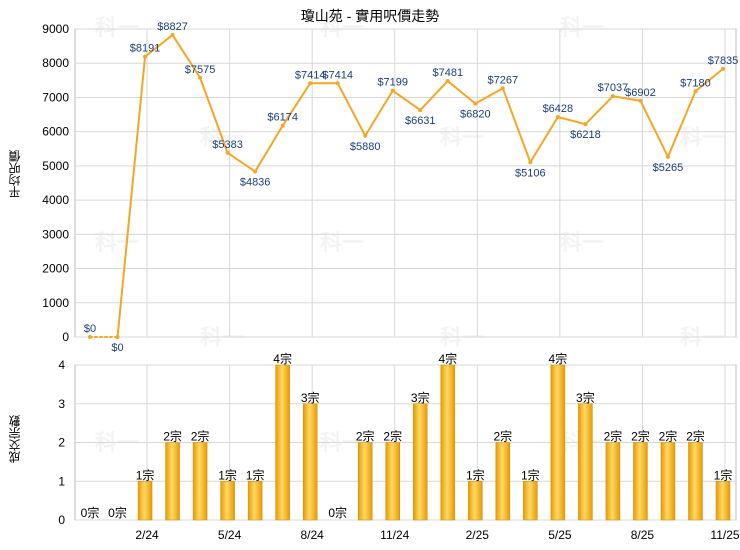 The image size is (740, 550). I want to click on price-data-label: $7180, so click(695, 83).